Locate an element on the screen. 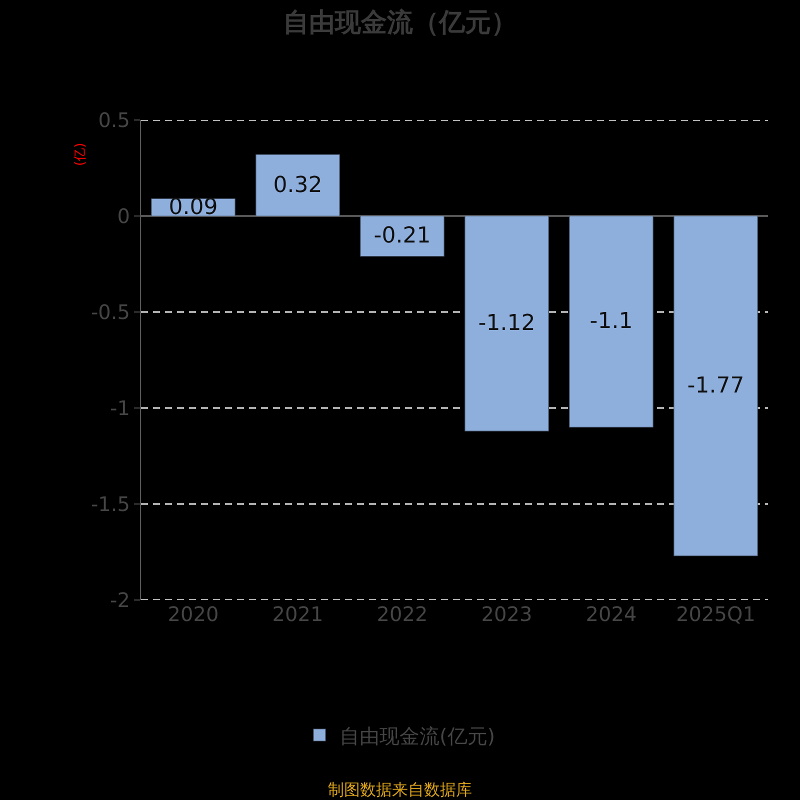  x-tick-label: 2025Q1 is located at coordinates (716, 614).